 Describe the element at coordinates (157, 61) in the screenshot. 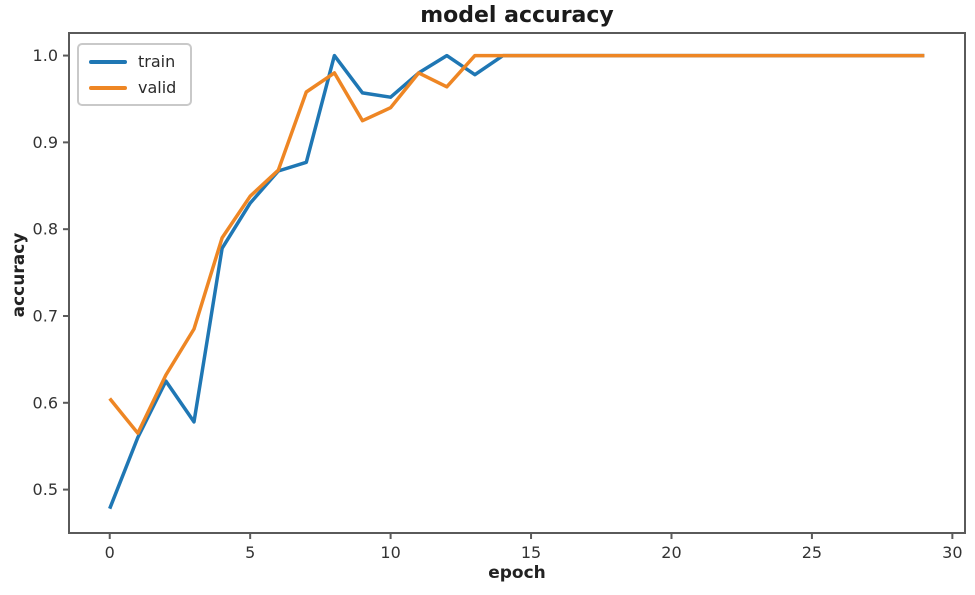

I see `legend-label-train: train` at that location.